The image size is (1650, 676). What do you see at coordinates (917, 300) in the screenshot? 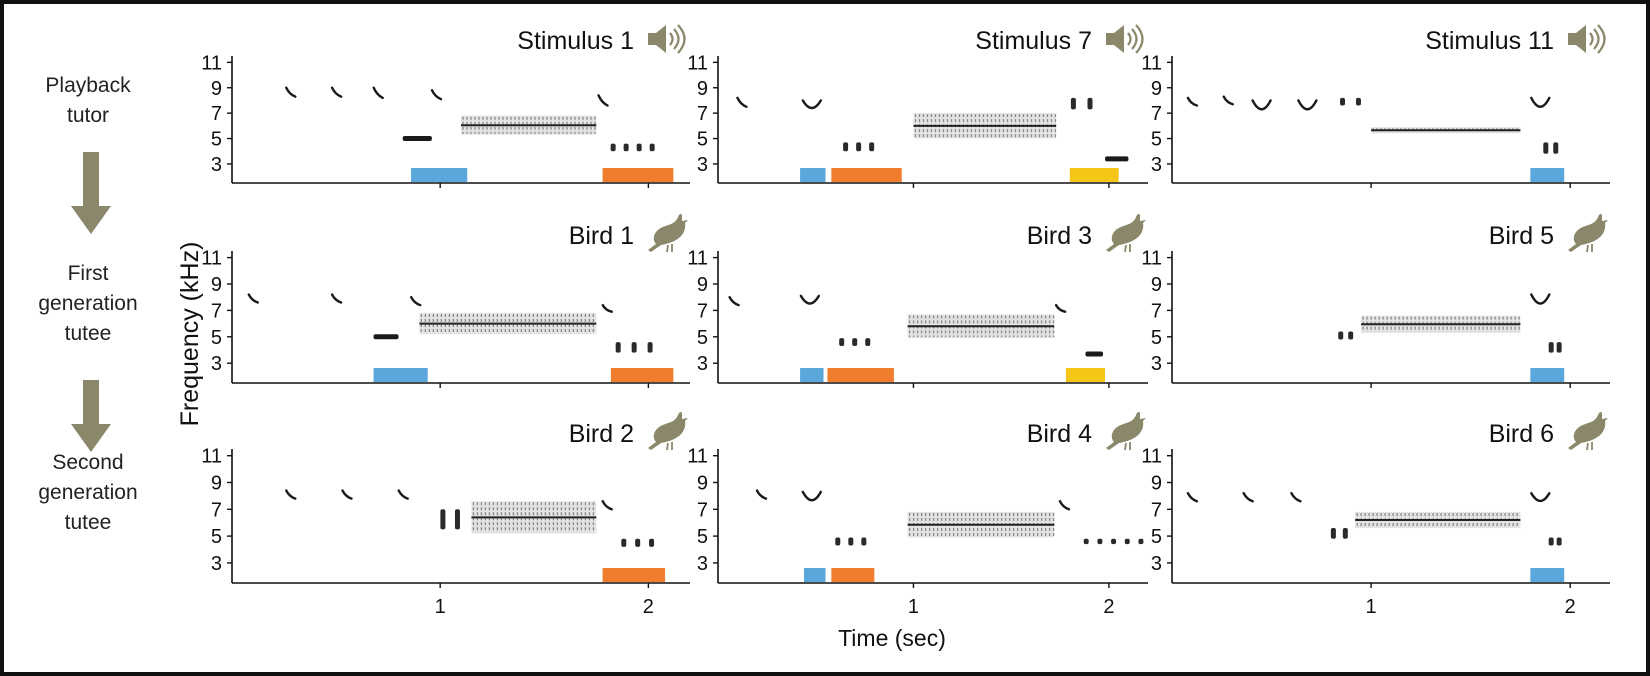
I see `spectrogram-panel: 3 5 7 9 11 Bird 3` at bounding box center [917, 300].